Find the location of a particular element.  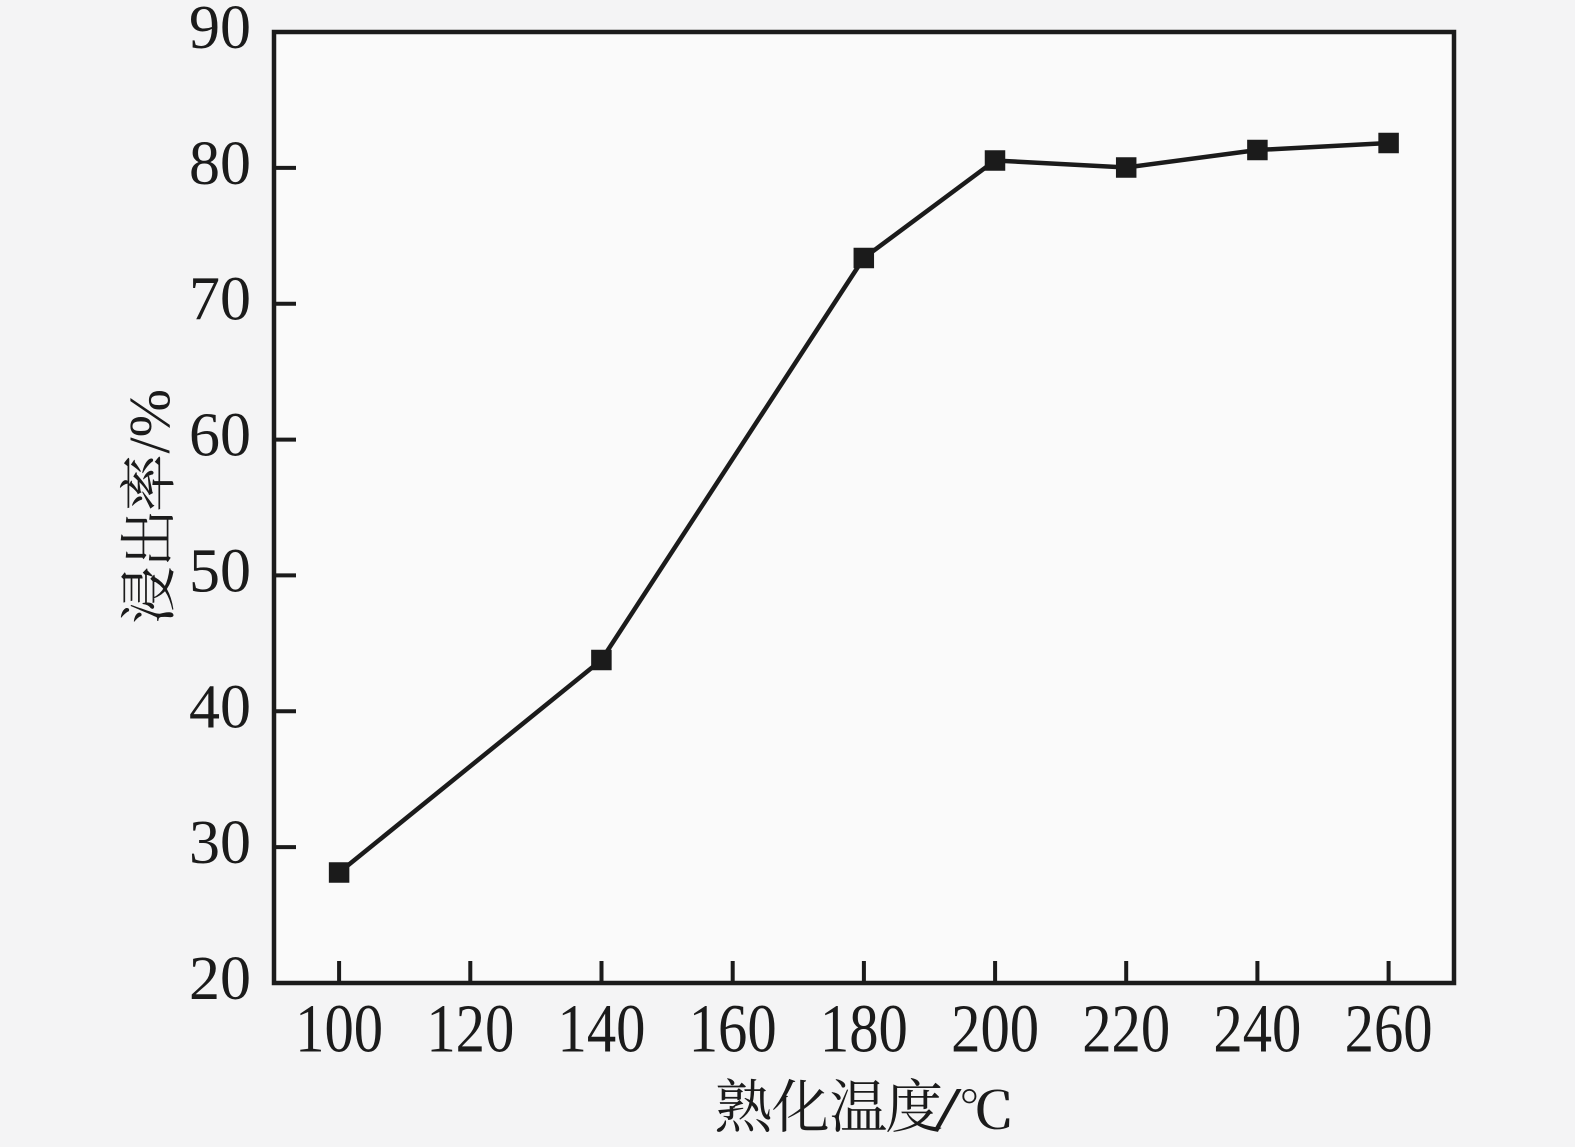

svg-text: 160 is located at coordinates (733, 1028).